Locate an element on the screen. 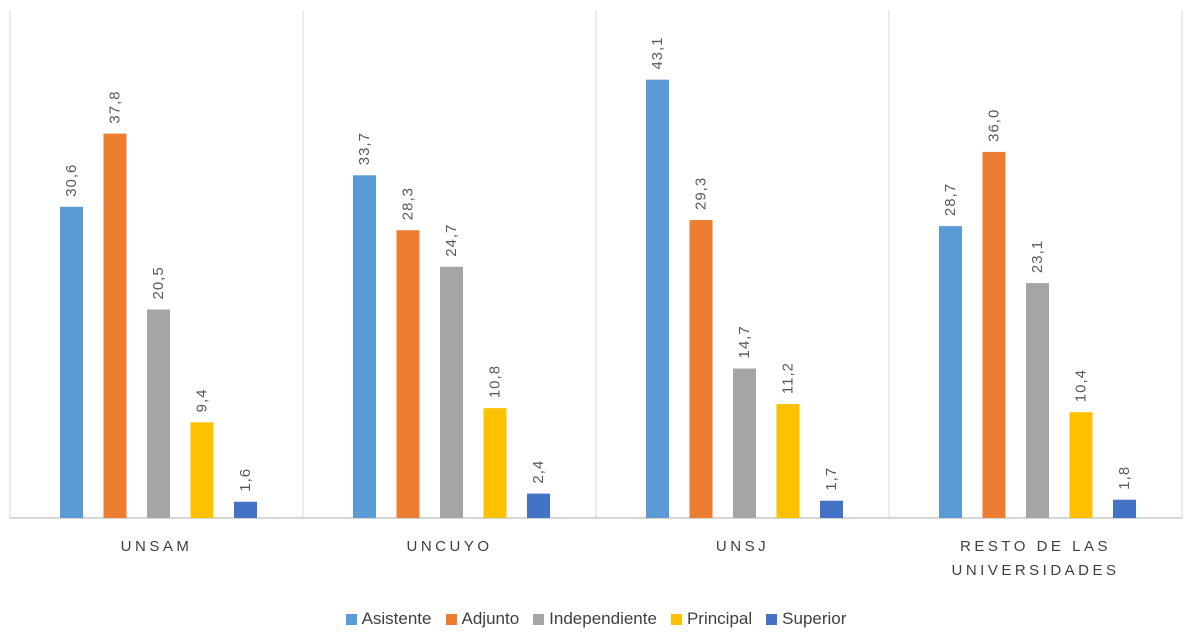 The width and height of the screenshot is (1192, 632). data-label: 1,6 is located at coordinates (245, 480).